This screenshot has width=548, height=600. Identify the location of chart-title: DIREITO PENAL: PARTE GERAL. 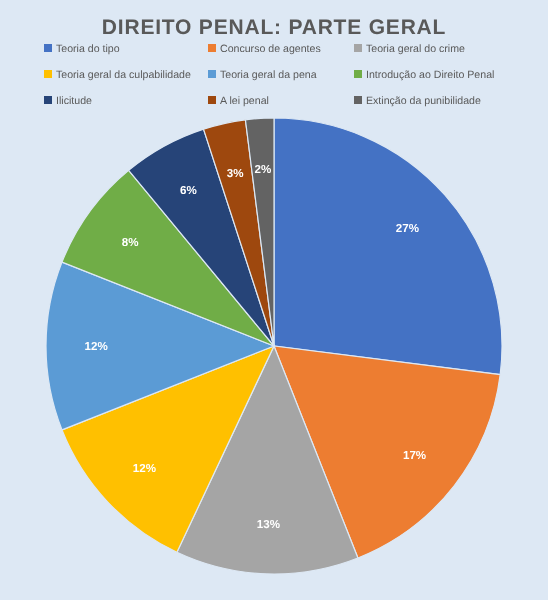
(274, 28).